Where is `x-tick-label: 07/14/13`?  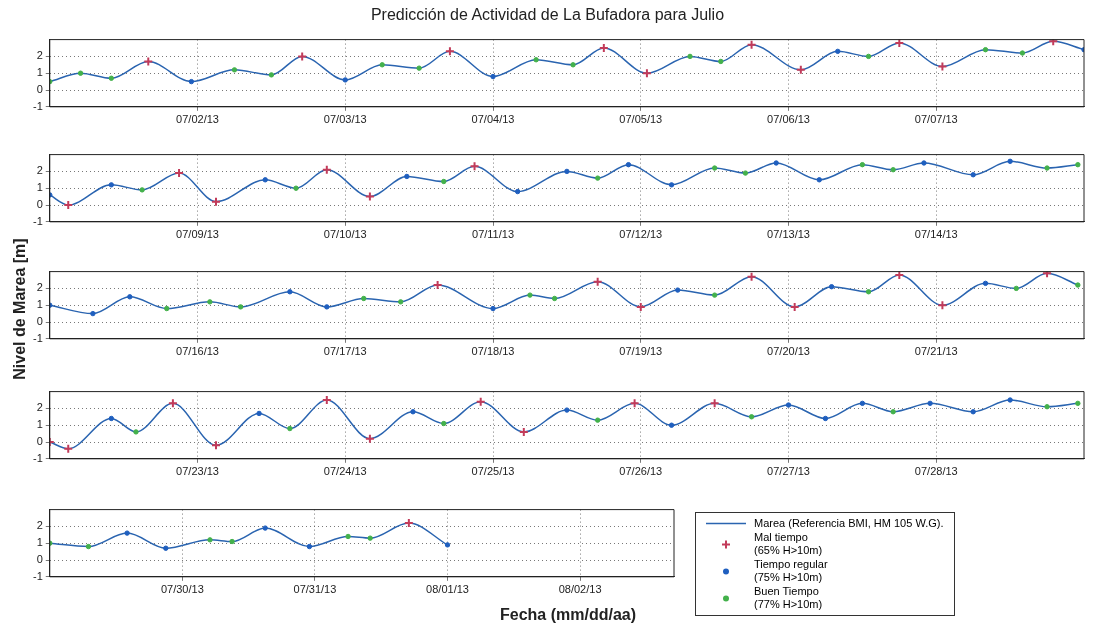 x-tick-label: 07/14/13 is located at coordinates (936, 234).